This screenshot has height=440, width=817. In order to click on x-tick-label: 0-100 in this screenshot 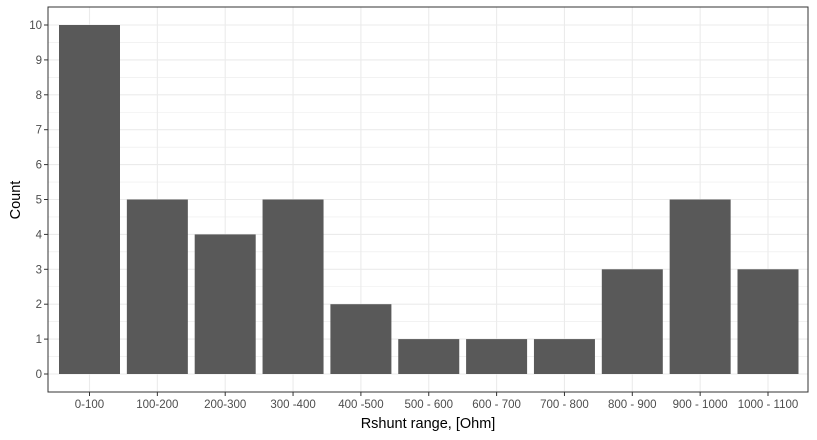, I will do `click(89, 405)`.